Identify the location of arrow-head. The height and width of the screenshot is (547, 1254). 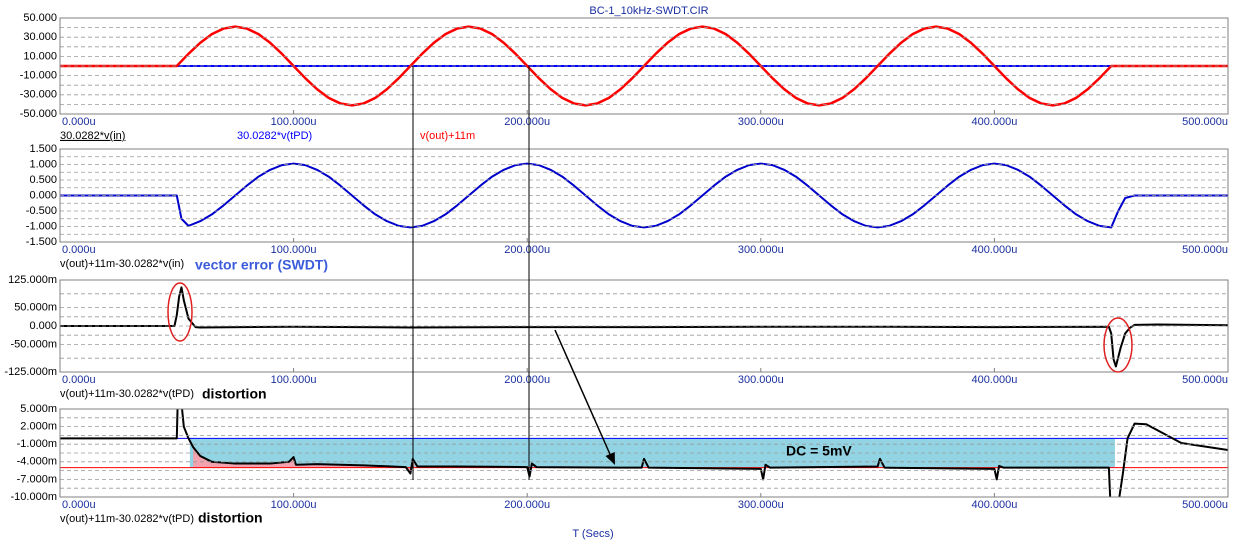
(610, 458).